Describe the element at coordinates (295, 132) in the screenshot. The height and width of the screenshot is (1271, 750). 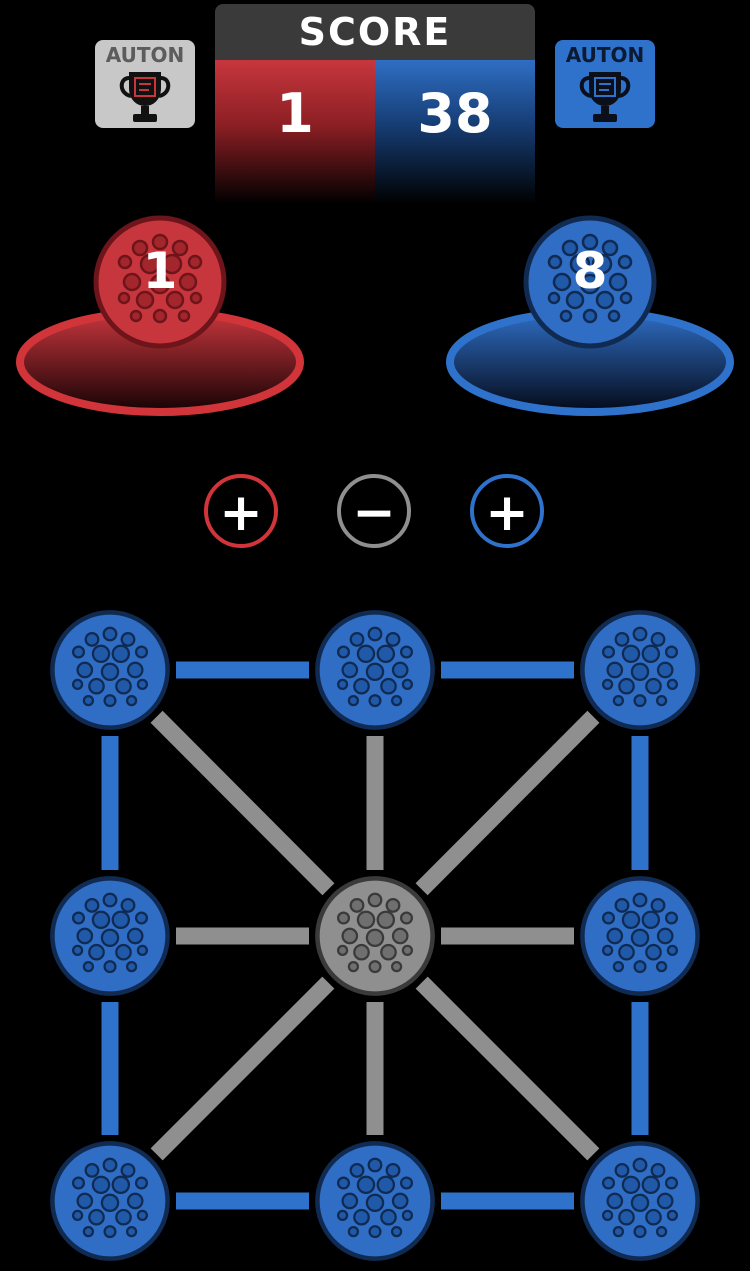
I see `red-score: 1` at that location.